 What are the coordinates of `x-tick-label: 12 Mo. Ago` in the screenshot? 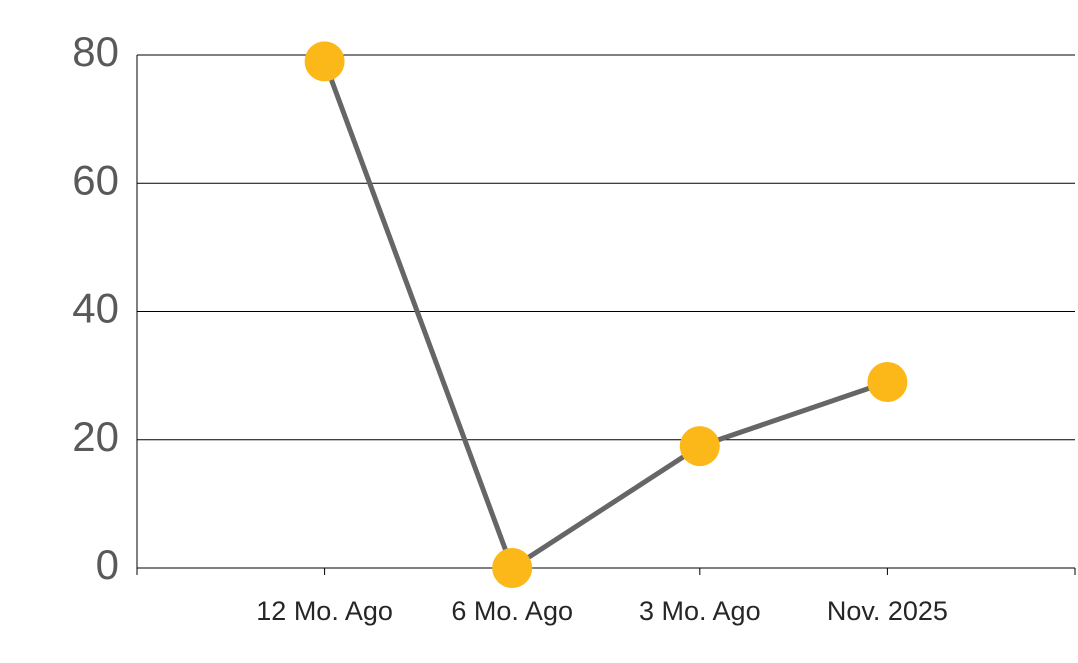 It's located at (324, 611).